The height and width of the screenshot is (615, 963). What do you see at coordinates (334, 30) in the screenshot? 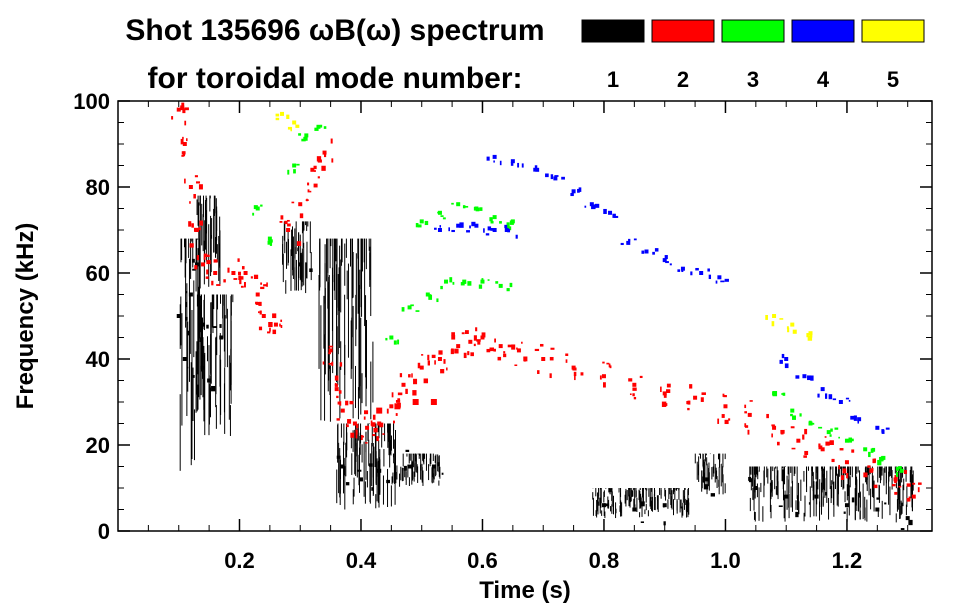
I see `chart-title-line1: Shot 135696 ωB(ω) spectrum` at bounding box center [334, 30].